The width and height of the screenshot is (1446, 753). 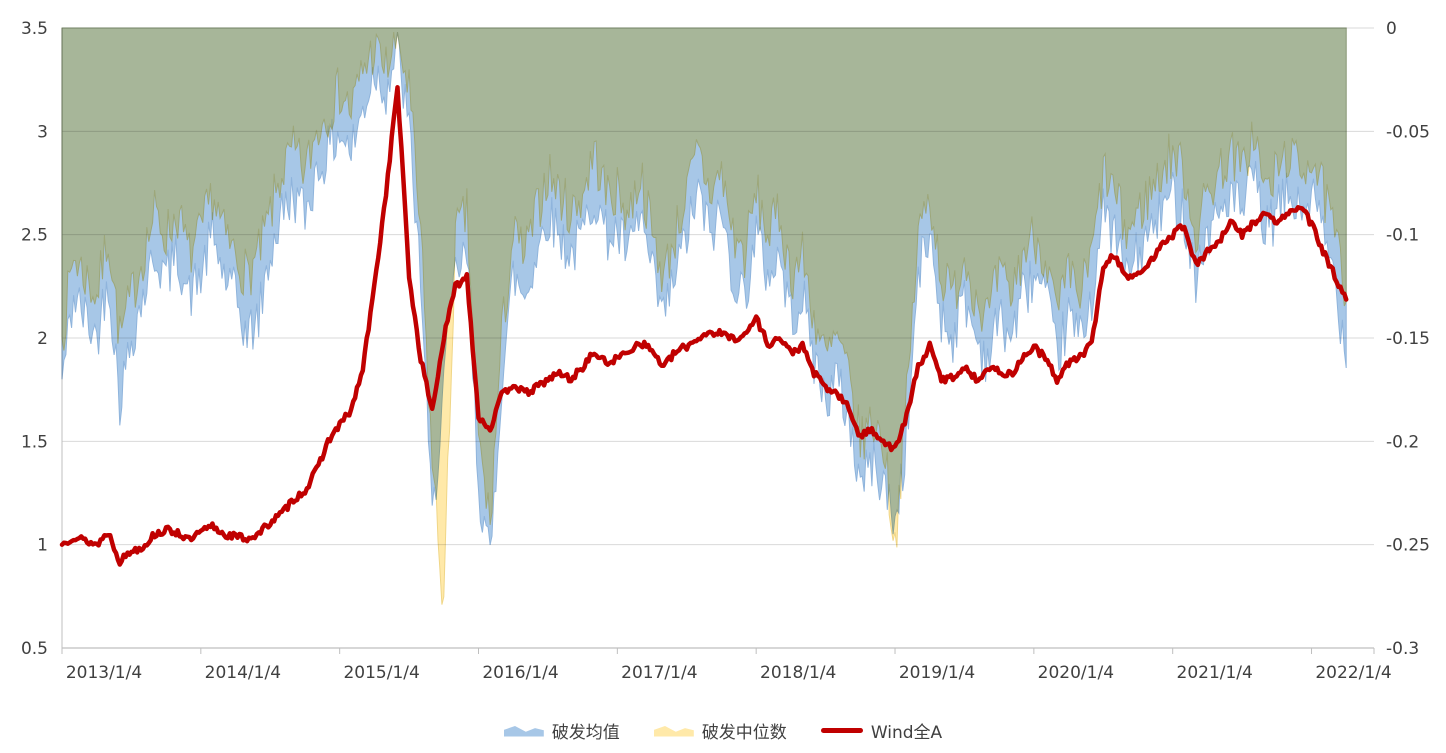 What do you see at coordinates (243, 673) in the screenshot?
I see `svg-text: 2014/1/4` at bounding box center [243, 673].